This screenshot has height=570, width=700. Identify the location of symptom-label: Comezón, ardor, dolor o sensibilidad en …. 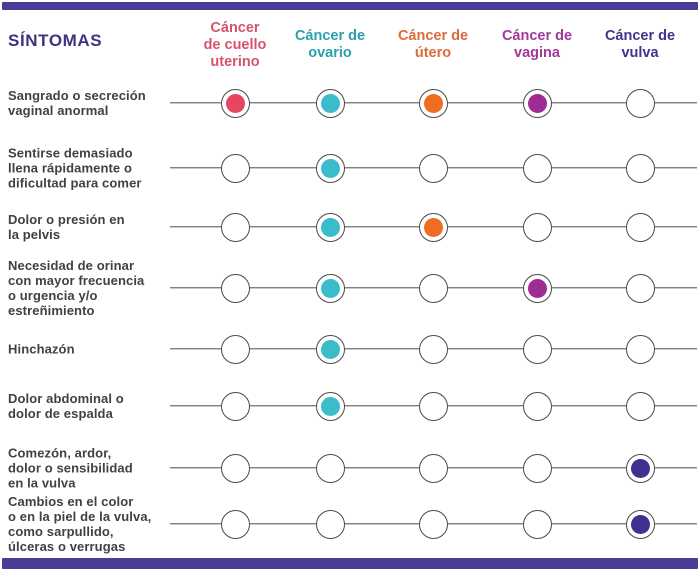
(70, 468).